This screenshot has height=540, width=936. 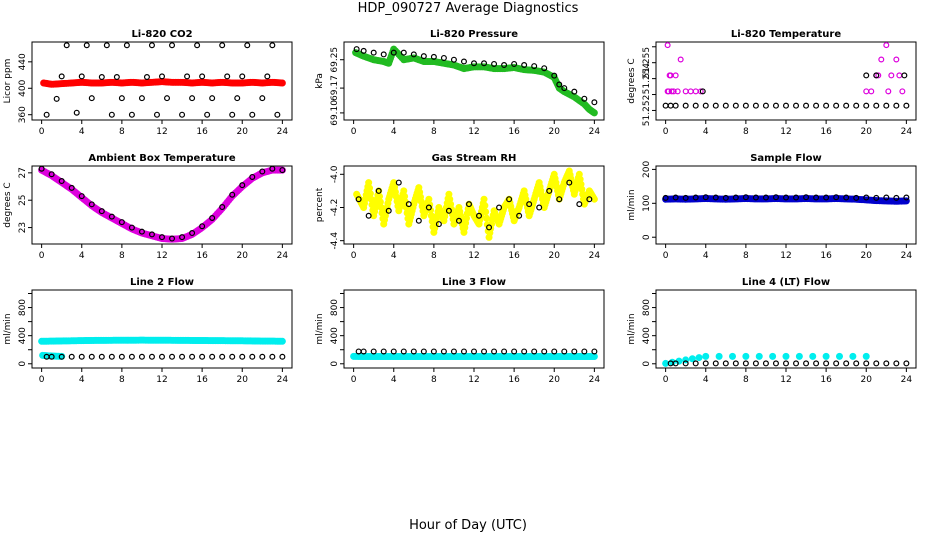 What do you see at coordinates (320, 81) in the screenshot?
I see `y-axis-label: kPa` at bounding box center [320, 81].